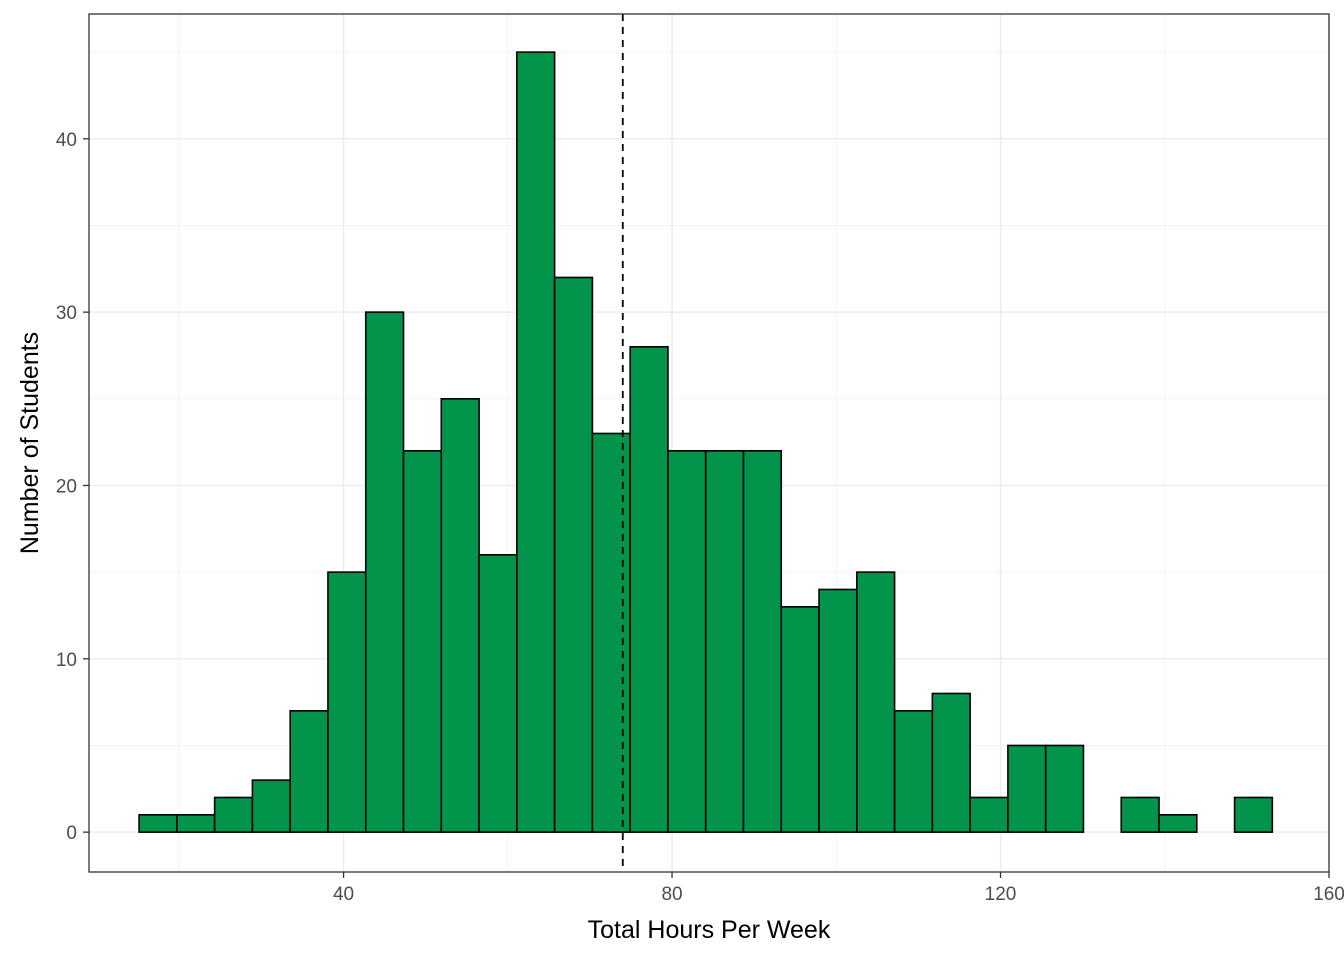 The image size is (1344, 960). What do you see at coordinates (1001, 894) in the screenshot?
I see `x-tick-label: 120` at bounding box center [1001, 894].